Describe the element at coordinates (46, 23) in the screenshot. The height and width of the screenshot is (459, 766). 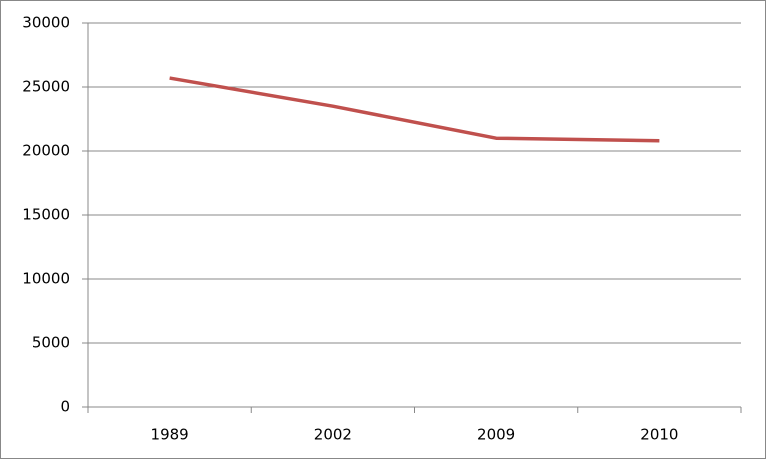
I see `y-tick-label: 30000` at that location.